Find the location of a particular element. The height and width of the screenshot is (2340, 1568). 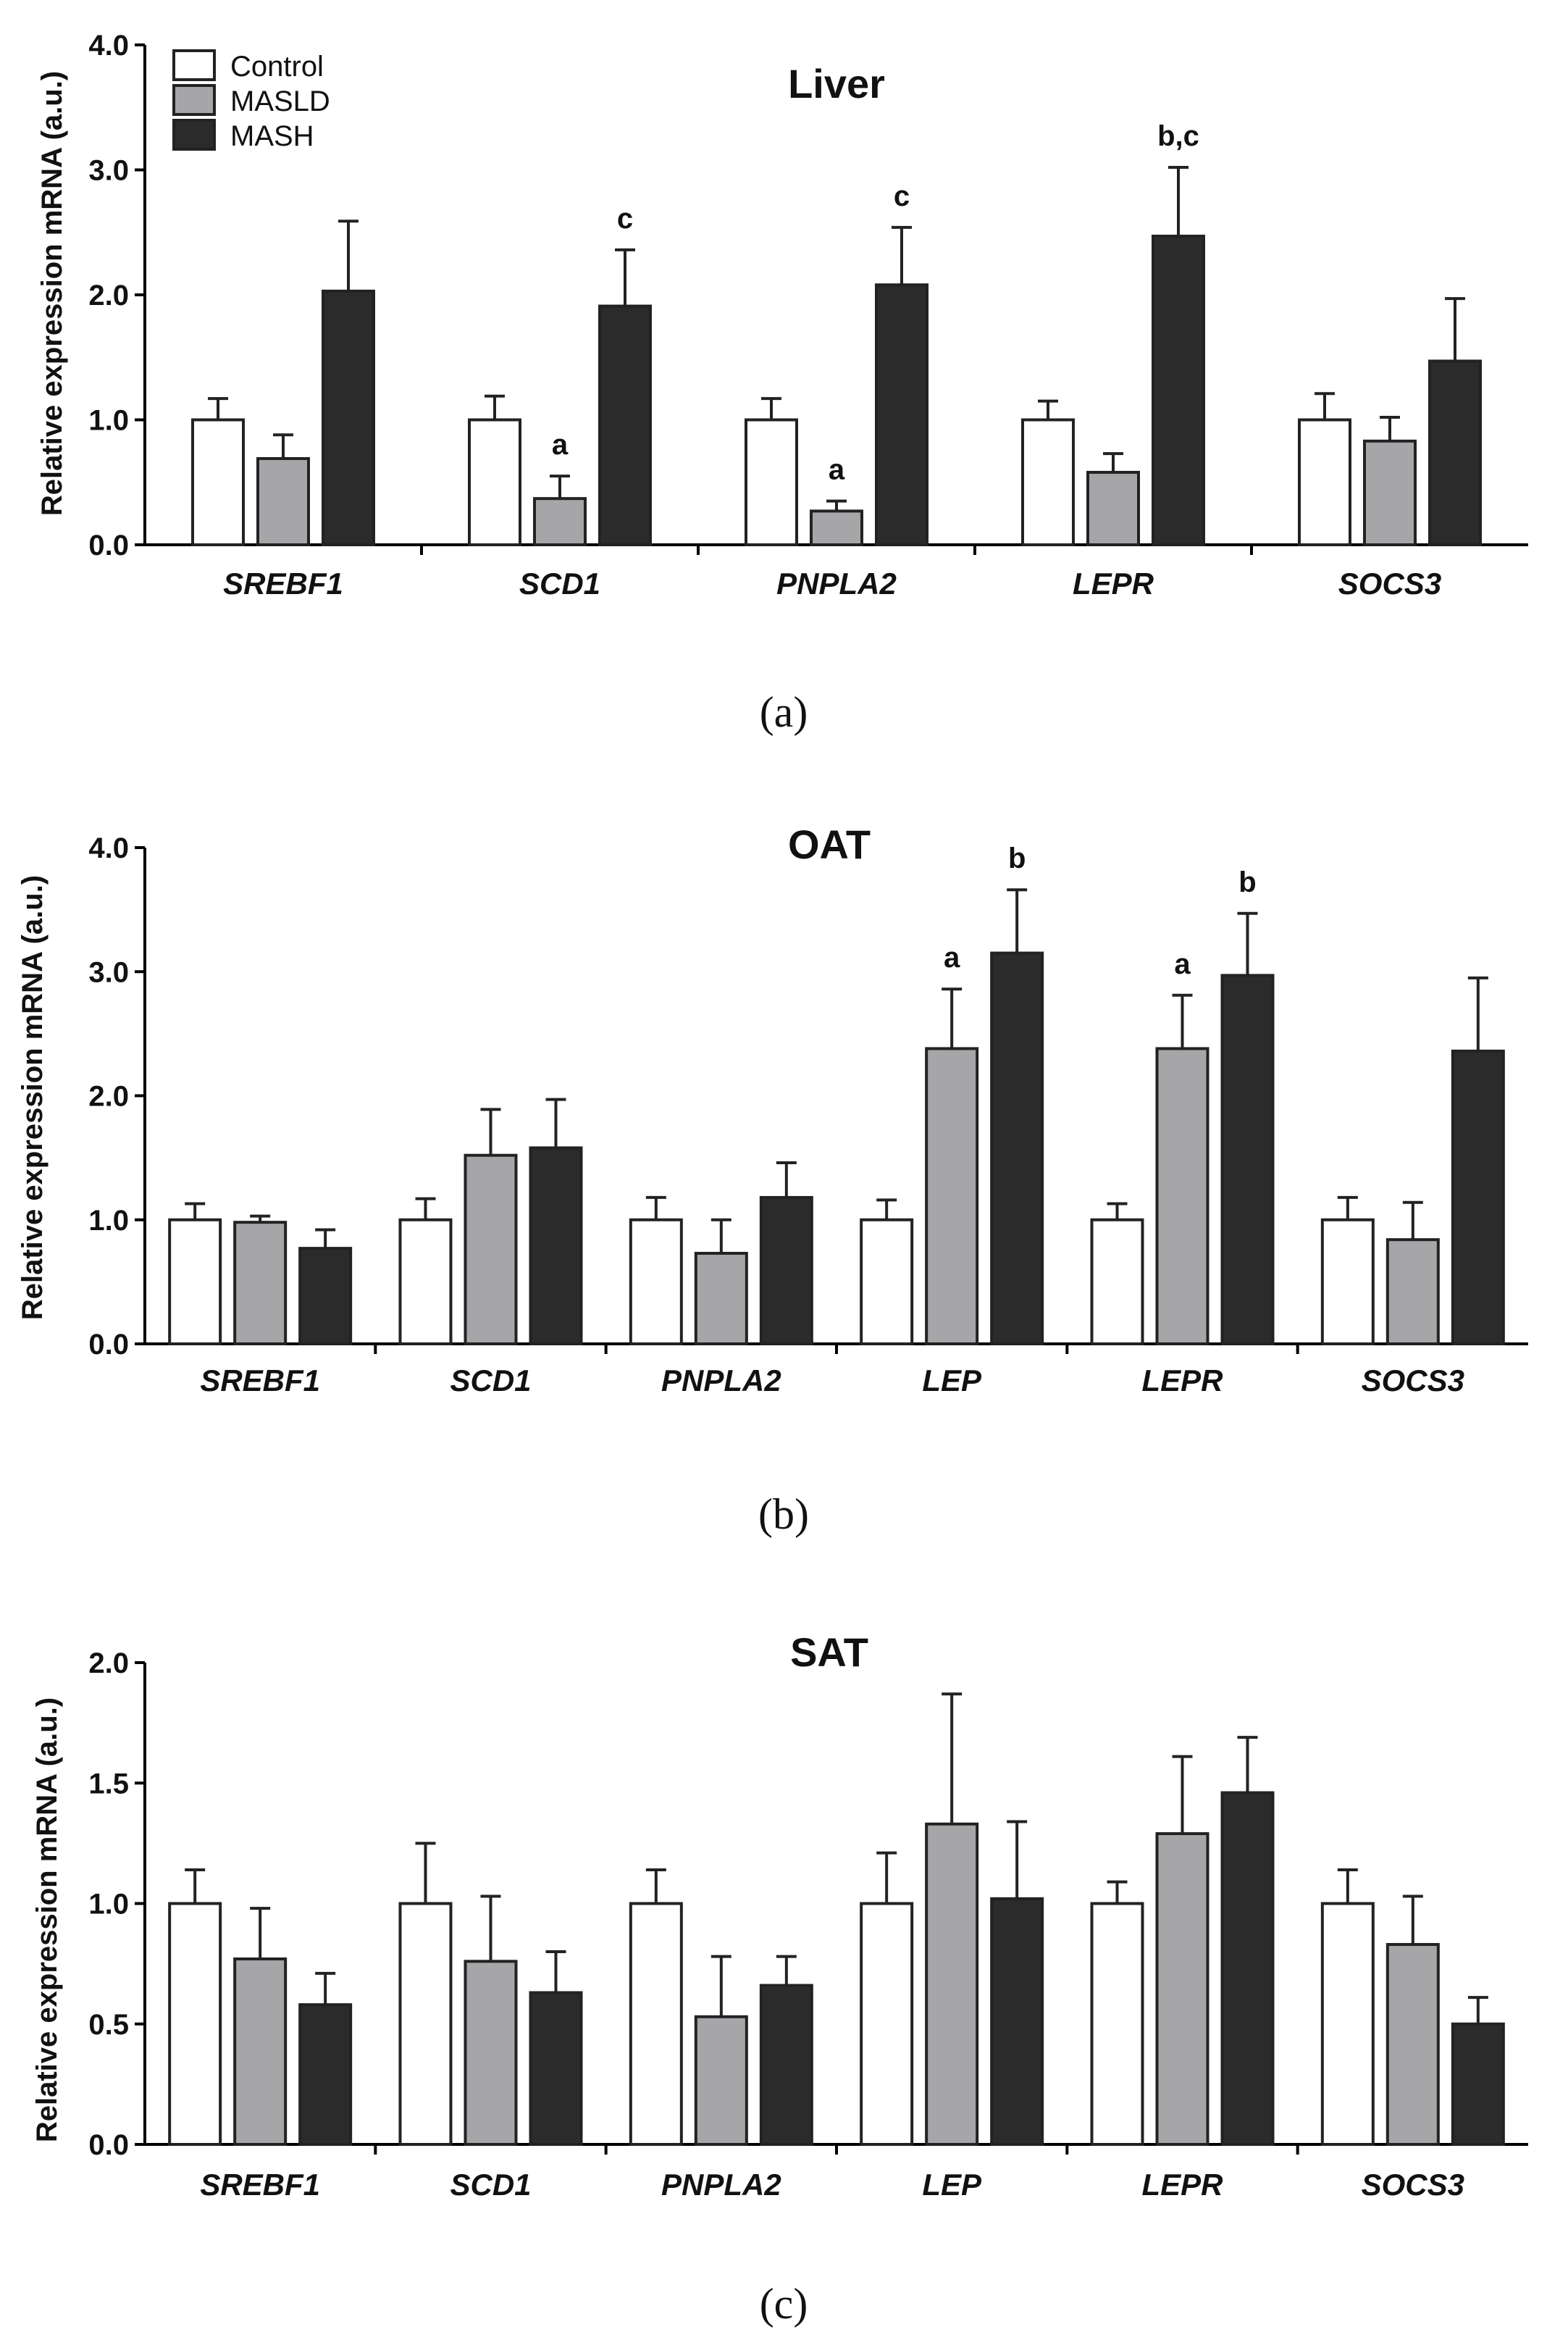

legend: Control MASLD MASH is located at coordinates (251, 101).